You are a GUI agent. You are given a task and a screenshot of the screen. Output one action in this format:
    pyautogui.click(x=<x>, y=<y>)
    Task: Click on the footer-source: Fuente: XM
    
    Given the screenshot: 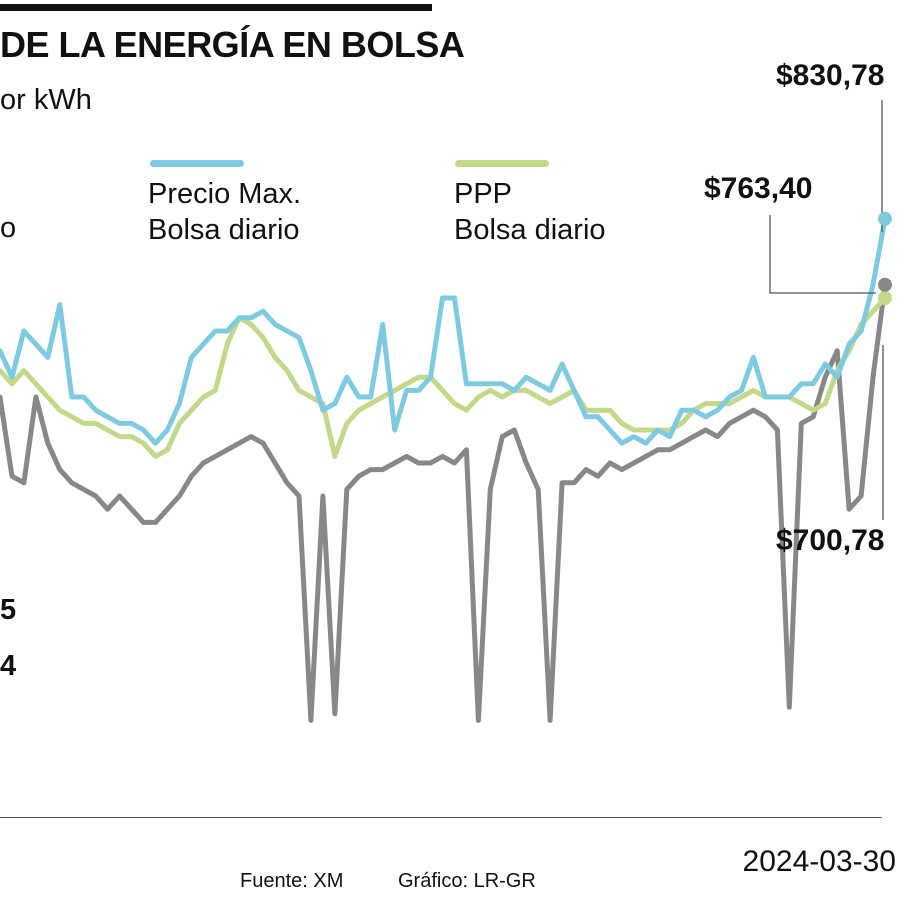 What is the action you would take?
    pyautogui.click(x=292, y=881)
    